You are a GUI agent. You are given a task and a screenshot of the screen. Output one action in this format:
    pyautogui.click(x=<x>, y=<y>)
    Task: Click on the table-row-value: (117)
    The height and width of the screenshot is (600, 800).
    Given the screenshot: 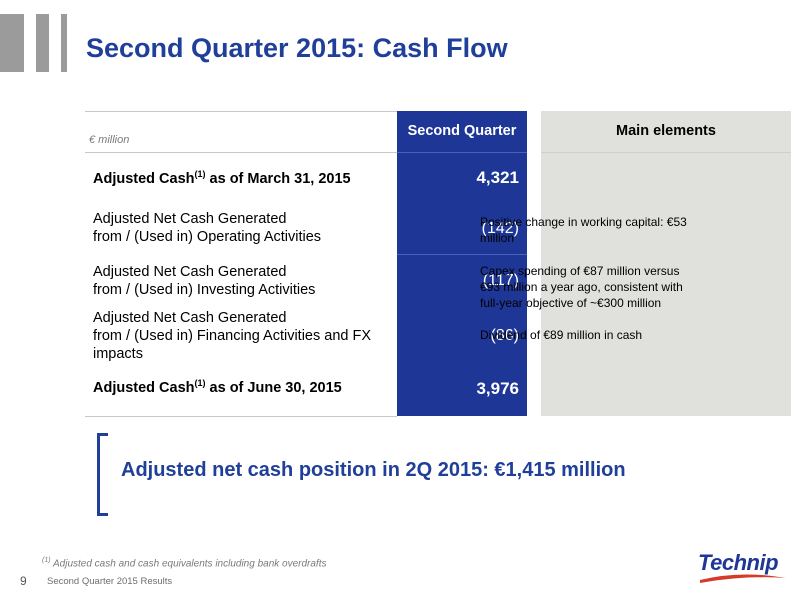 What is the action you would take?
    pyautogui.click(x=500, y=280)
    